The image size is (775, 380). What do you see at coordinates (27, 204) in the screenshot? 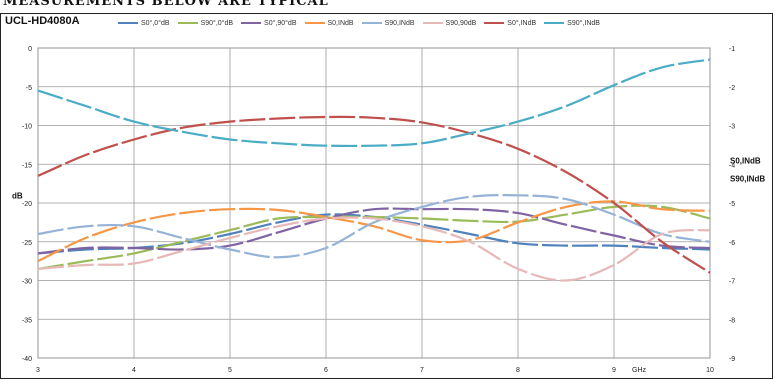
I see `y-tick-label-left: -20` at bounding box center [27, 204].